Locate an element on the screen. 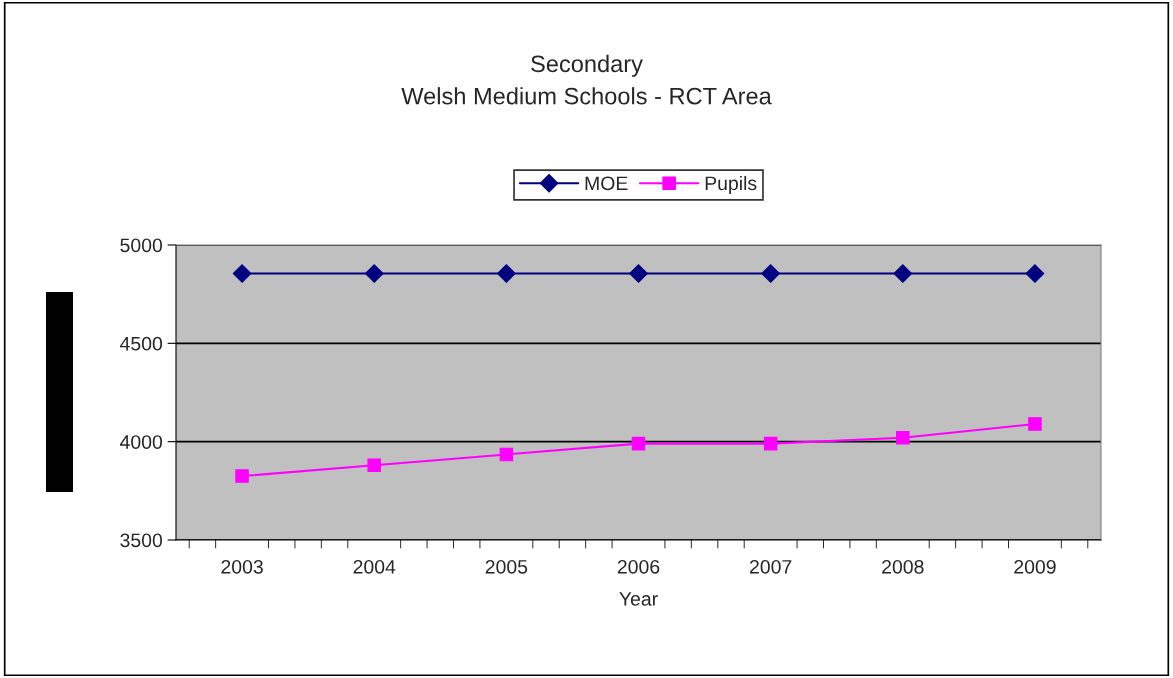  x-tick-label: 2007 is located at coordinates (771, 566).